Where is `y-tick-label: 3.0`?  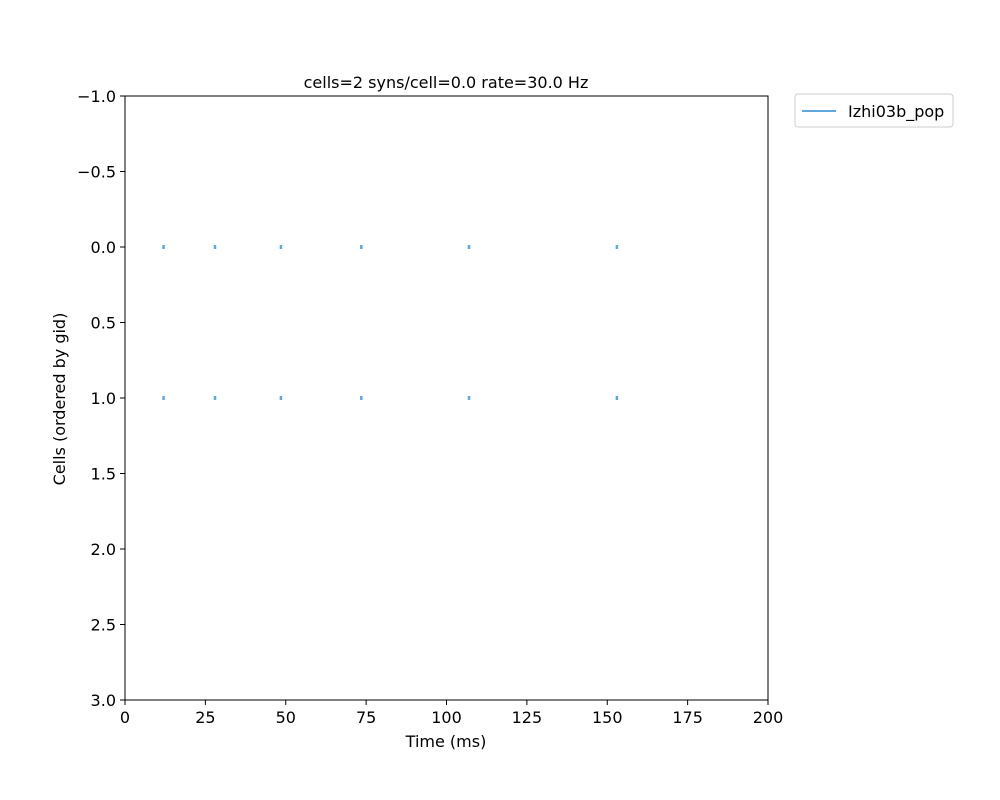
y-tick-label: 3.0 is located at coordinates (103, 700).